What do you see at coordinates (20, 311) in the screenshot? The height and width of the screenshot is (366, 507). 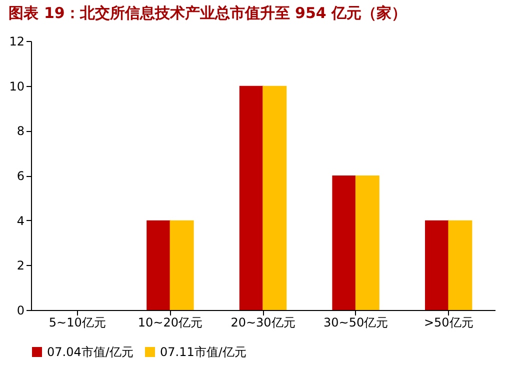 I see `y-tick-label: 0` at bounding box center [20, 311].